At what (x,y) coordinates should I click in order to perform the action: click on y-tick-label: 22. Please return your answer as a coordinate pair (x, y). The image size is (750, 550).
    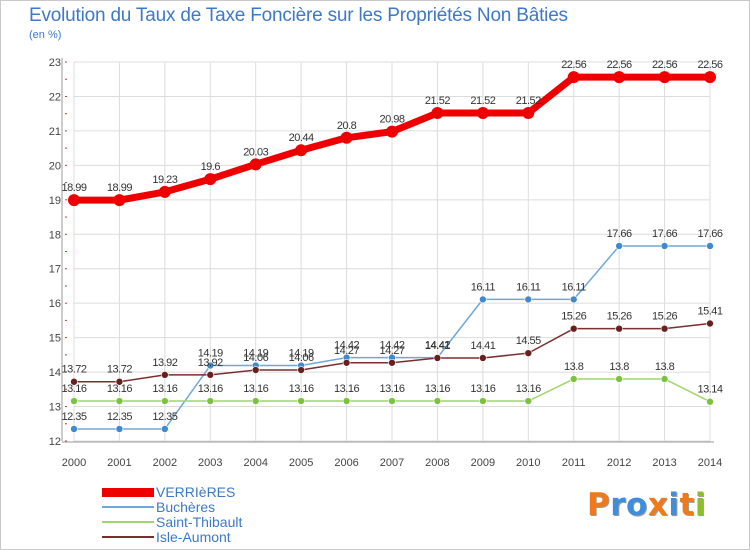
    Looking at the image, I should click on (55, 97).